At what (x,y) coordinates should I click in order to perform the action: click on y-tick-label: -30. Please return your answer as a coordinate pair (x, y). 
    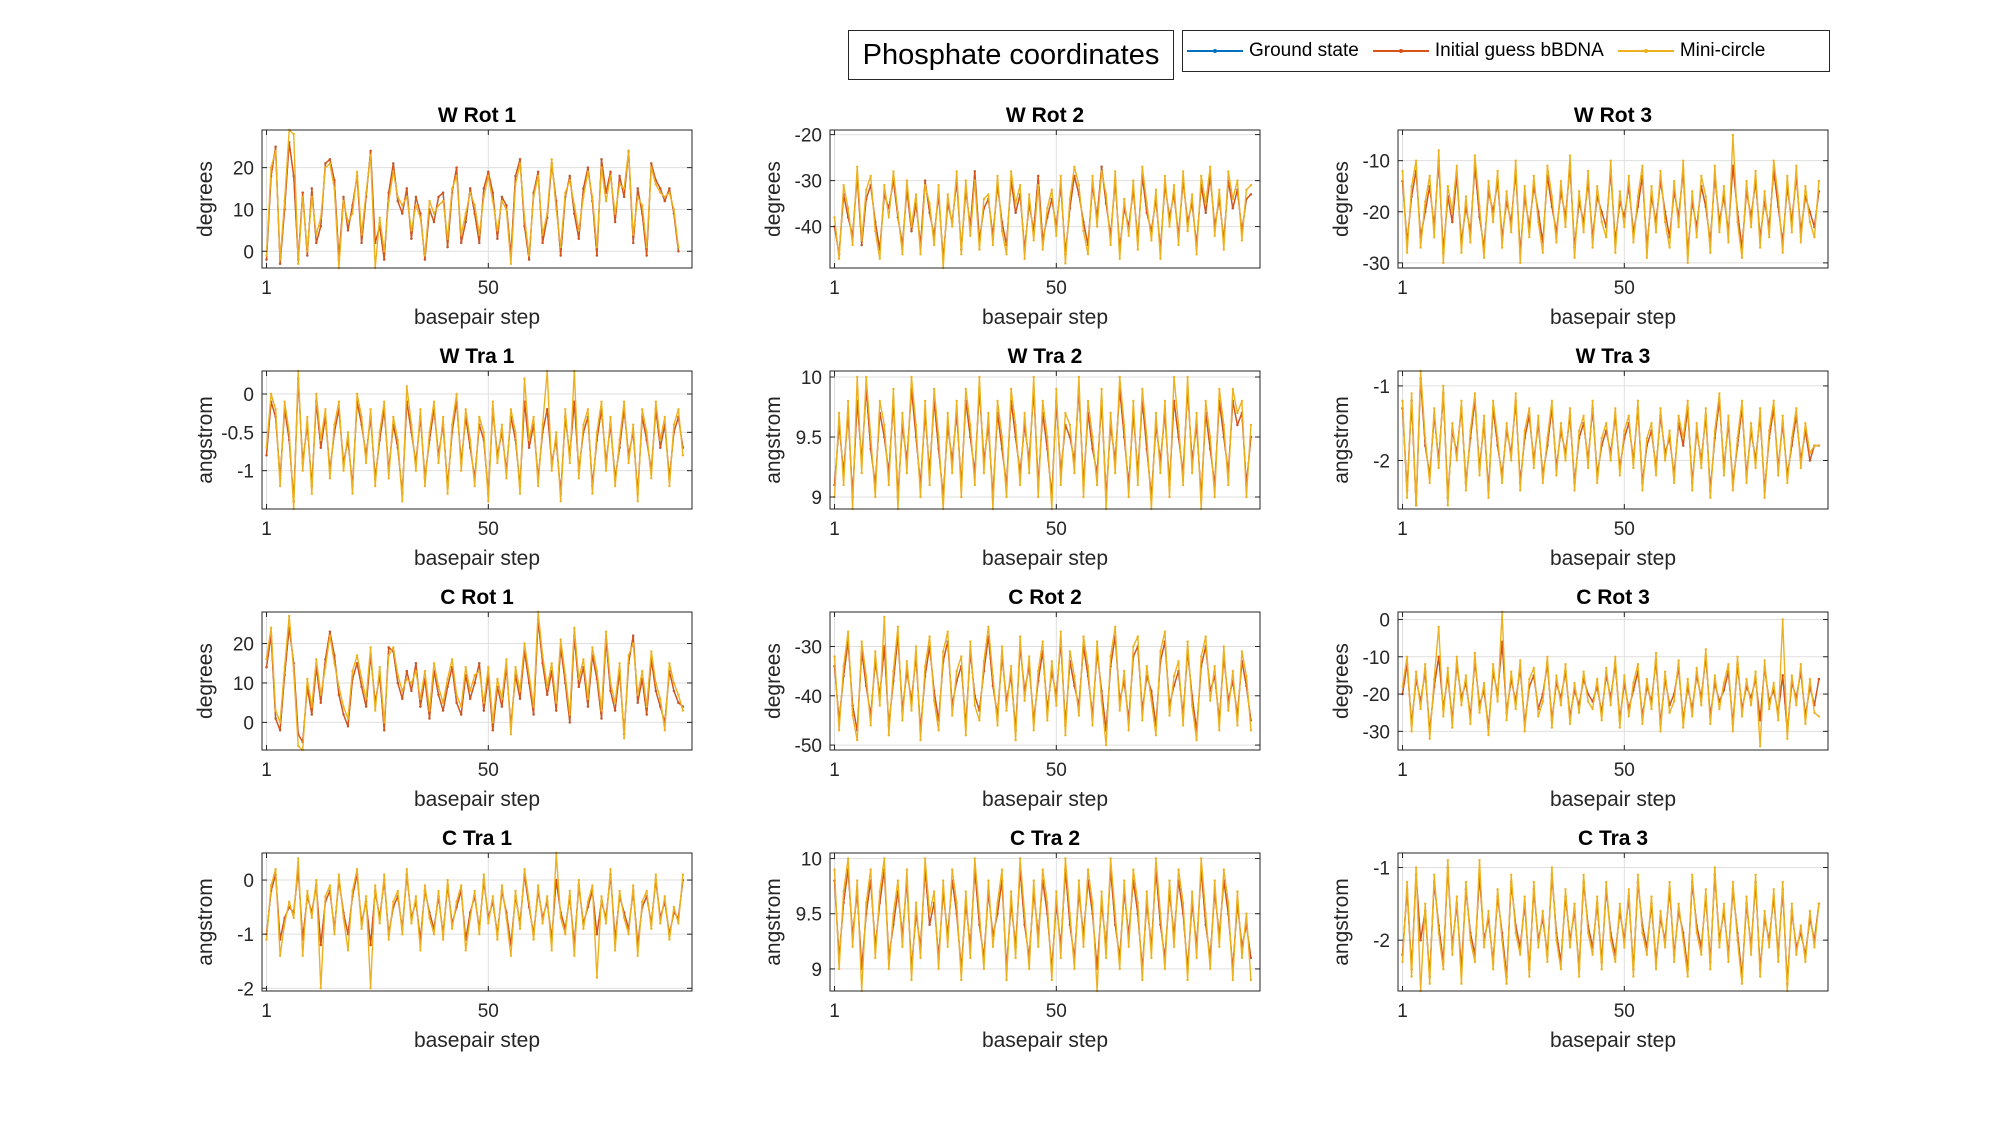
    Looking at the image, I should click on (1376, 732).